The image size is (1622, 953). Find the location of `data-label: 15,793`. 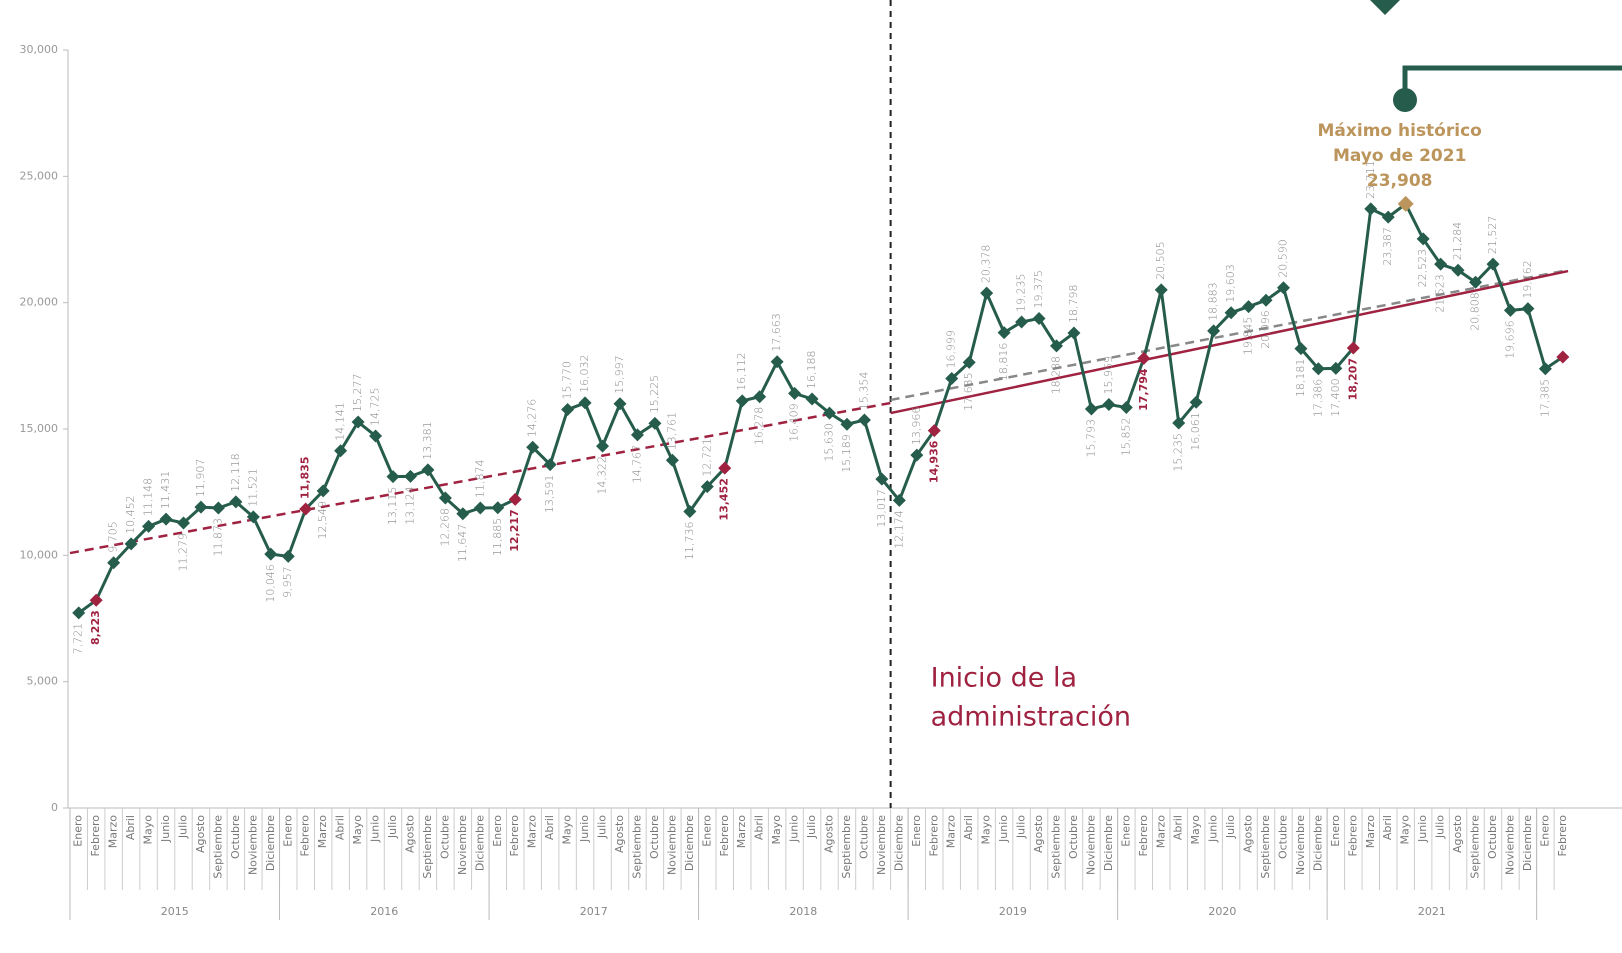

data-label: 15,793 is located at coordinates (1090, 438).